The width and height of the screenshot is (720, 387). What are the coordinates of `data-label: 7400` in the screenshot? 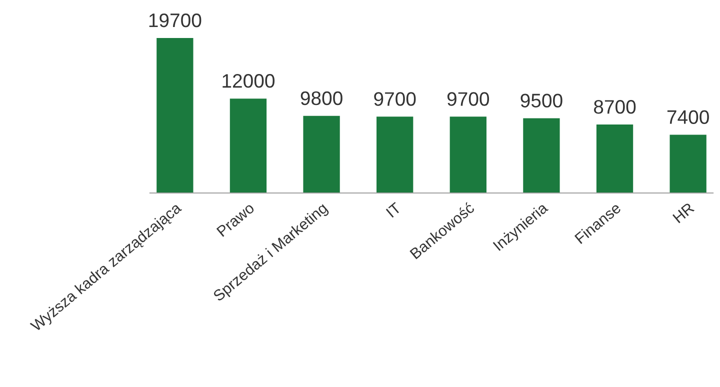 It's located at (688, 117).